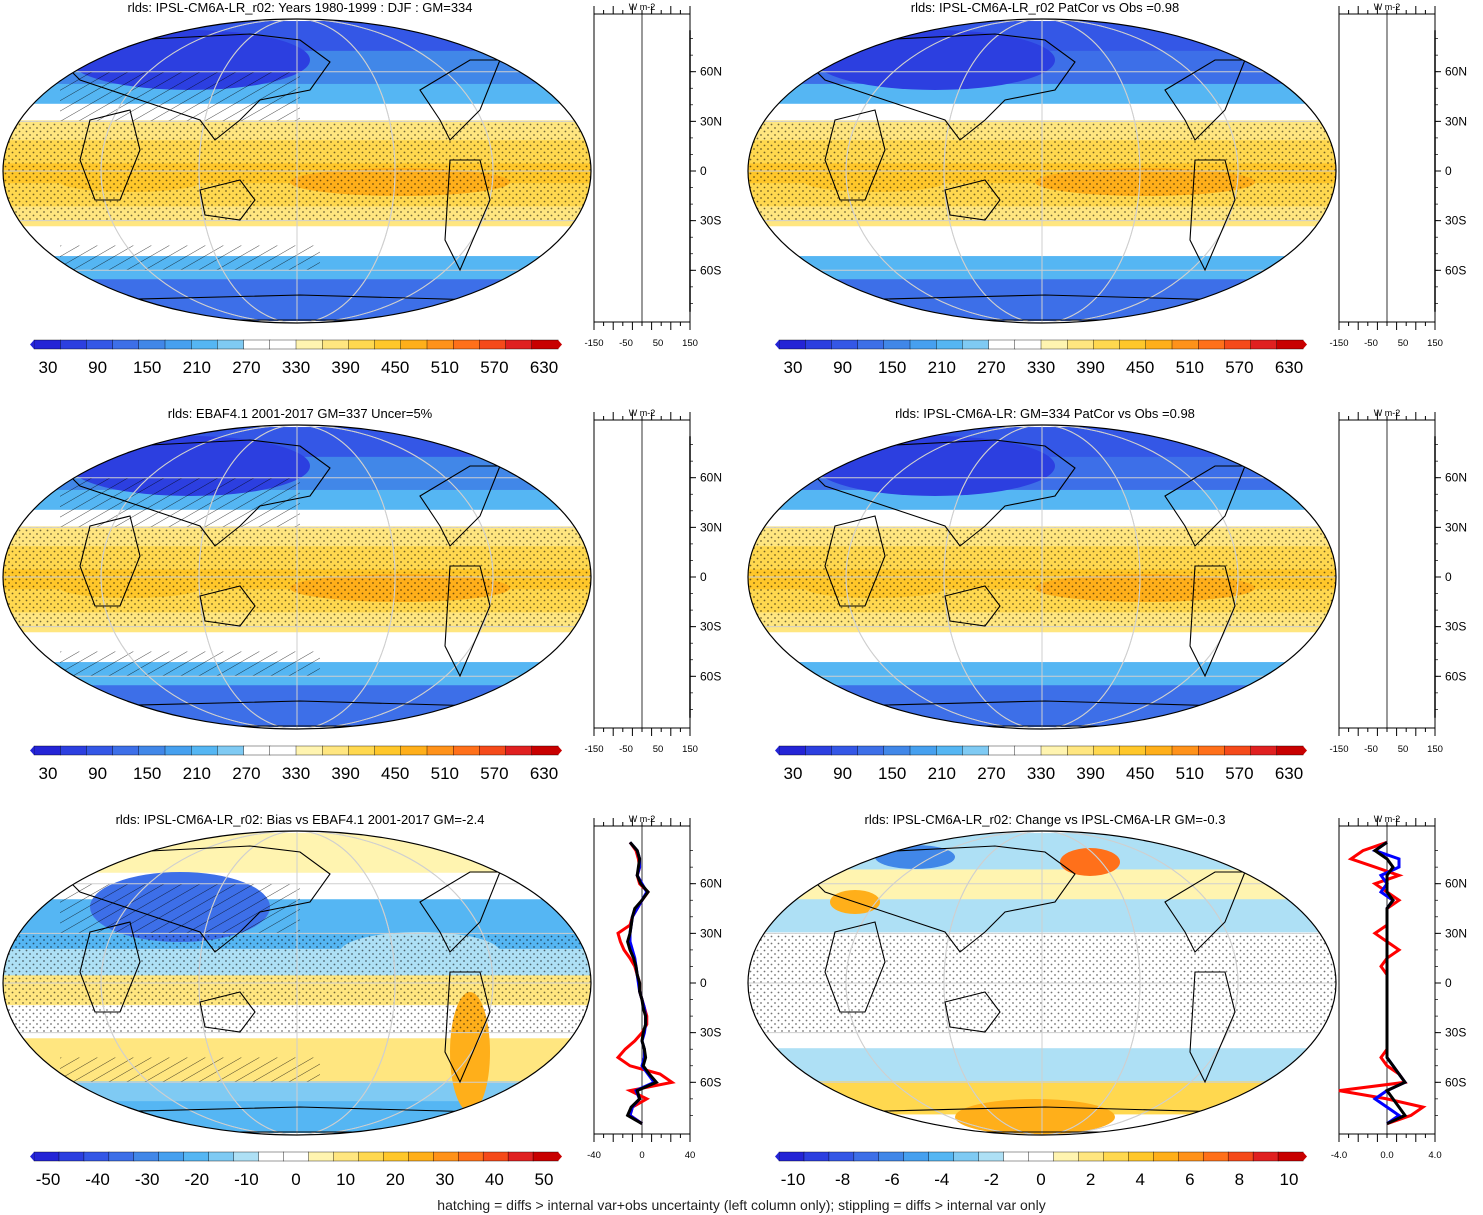 The image size is (1483, 1215). Describe the element at coordinates (295, 1179) in the screenshot. I see `colorbar-label: 0` at that location.